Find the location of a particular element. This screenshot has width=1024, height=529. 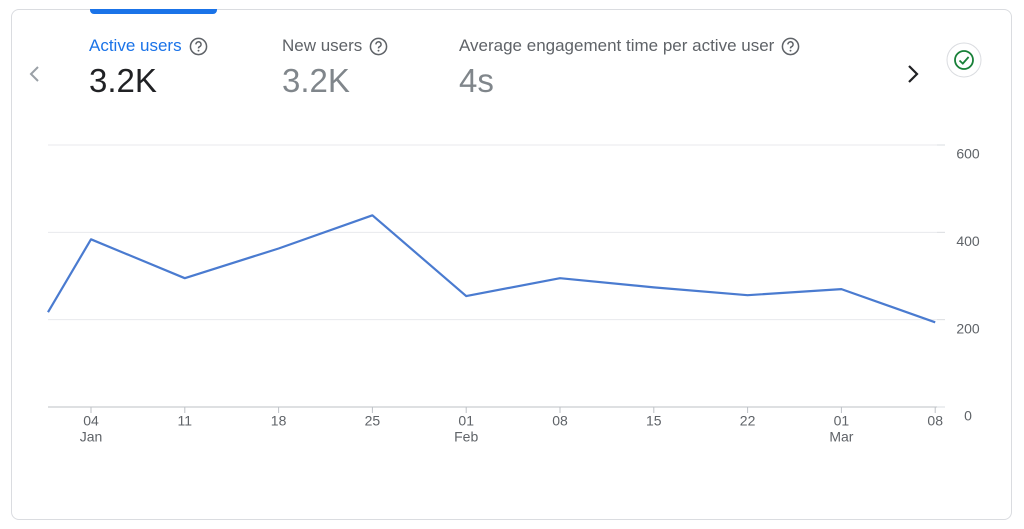

prev-button is located at coordinates (34, 74).